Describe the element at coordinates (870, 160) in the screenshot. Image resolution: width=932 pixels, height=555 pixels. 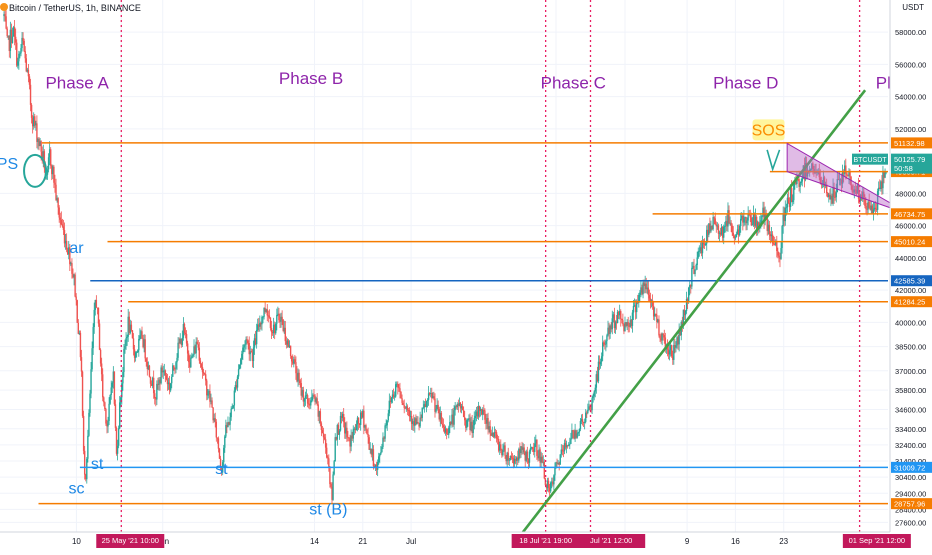
I see `symbol-tag-label: BTCUSDT` at that location.